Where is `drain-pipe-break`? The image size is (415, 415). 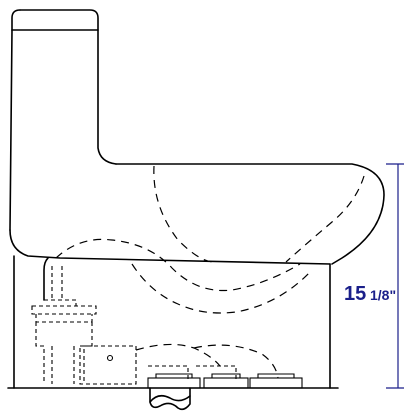 drain-pipe-break is located at coordinates (170, 399).